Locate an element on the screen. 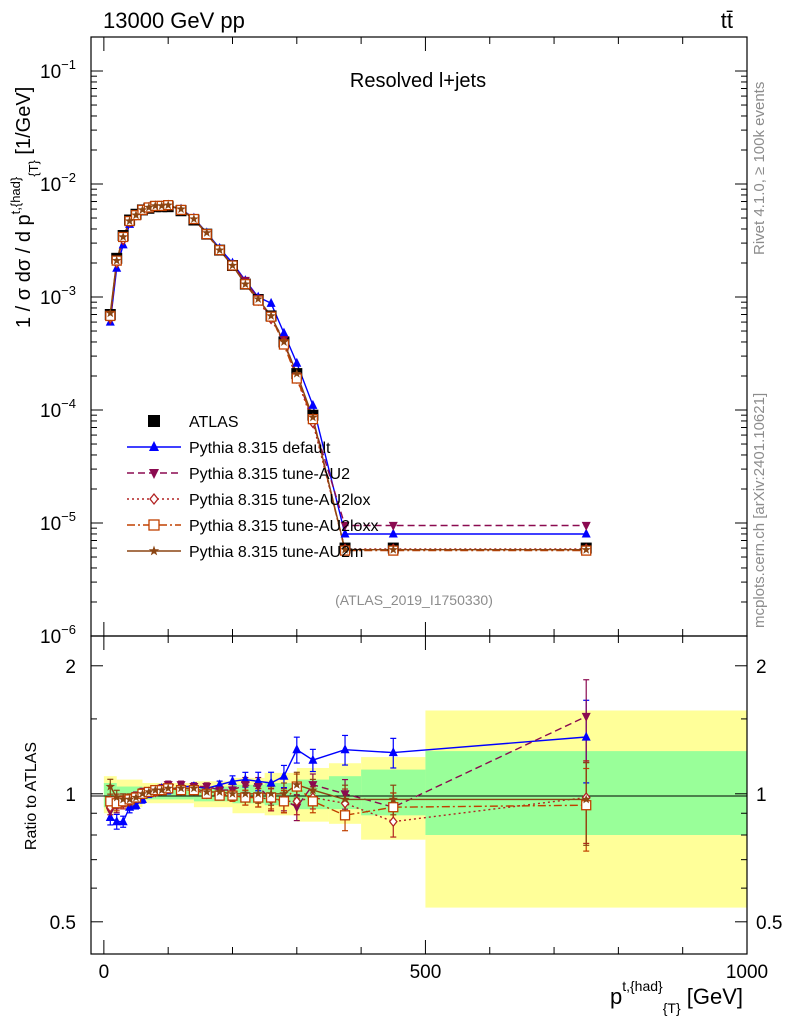 The image size is (786, 1024). main-y-tick-label: 10⁻⁶ is located at coordinates (58, 635).